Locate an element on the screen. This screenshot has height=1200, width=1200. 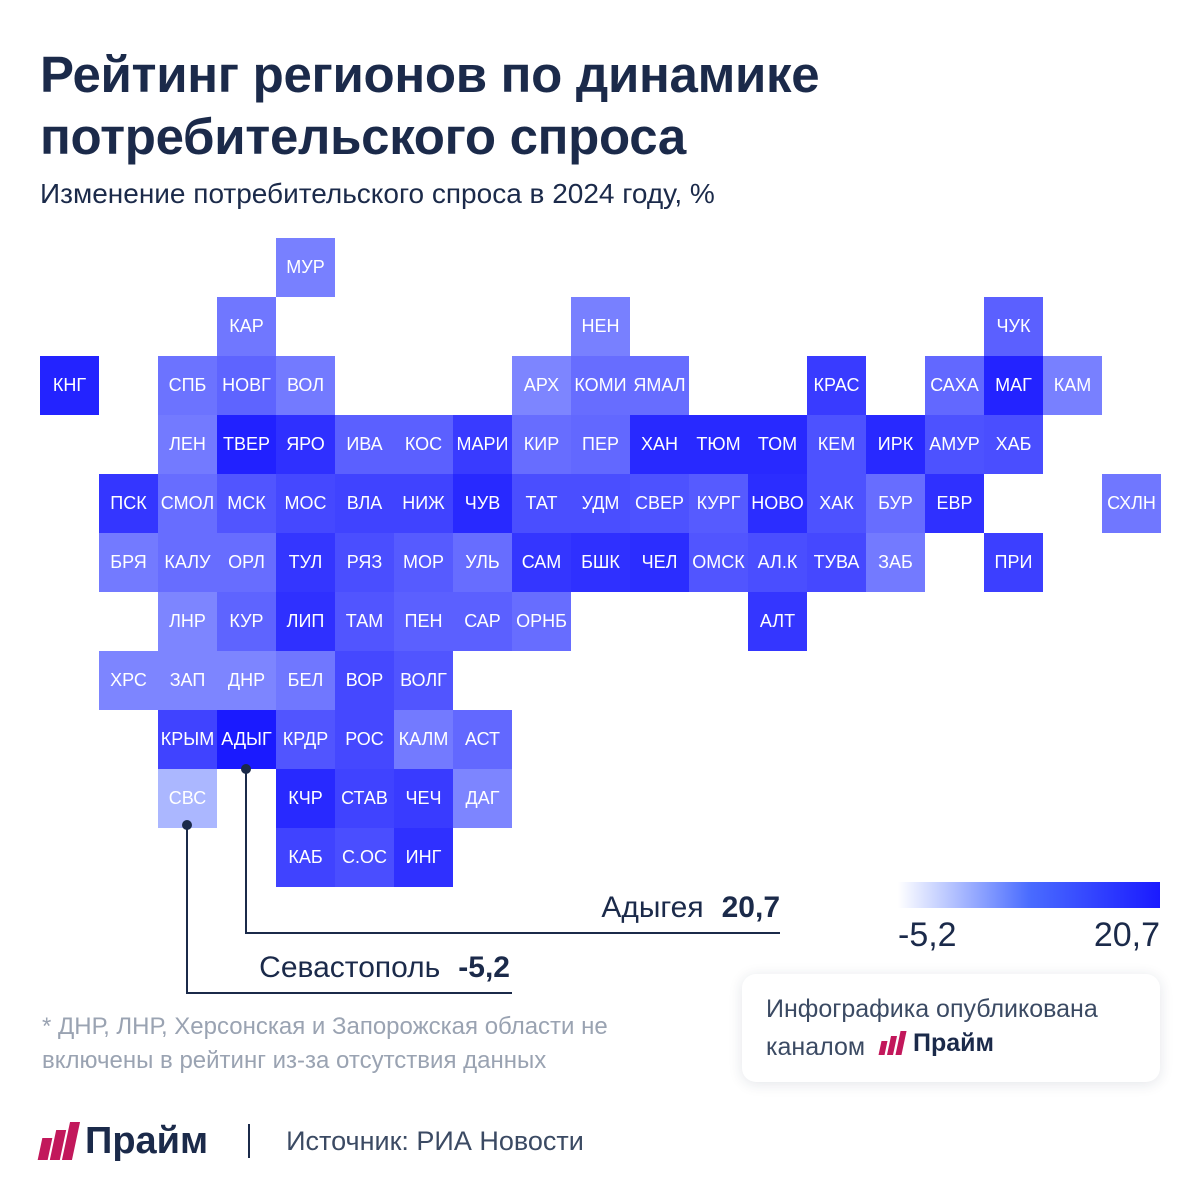
region-tile-9: КОМИ is located at coordinates (600, 385).